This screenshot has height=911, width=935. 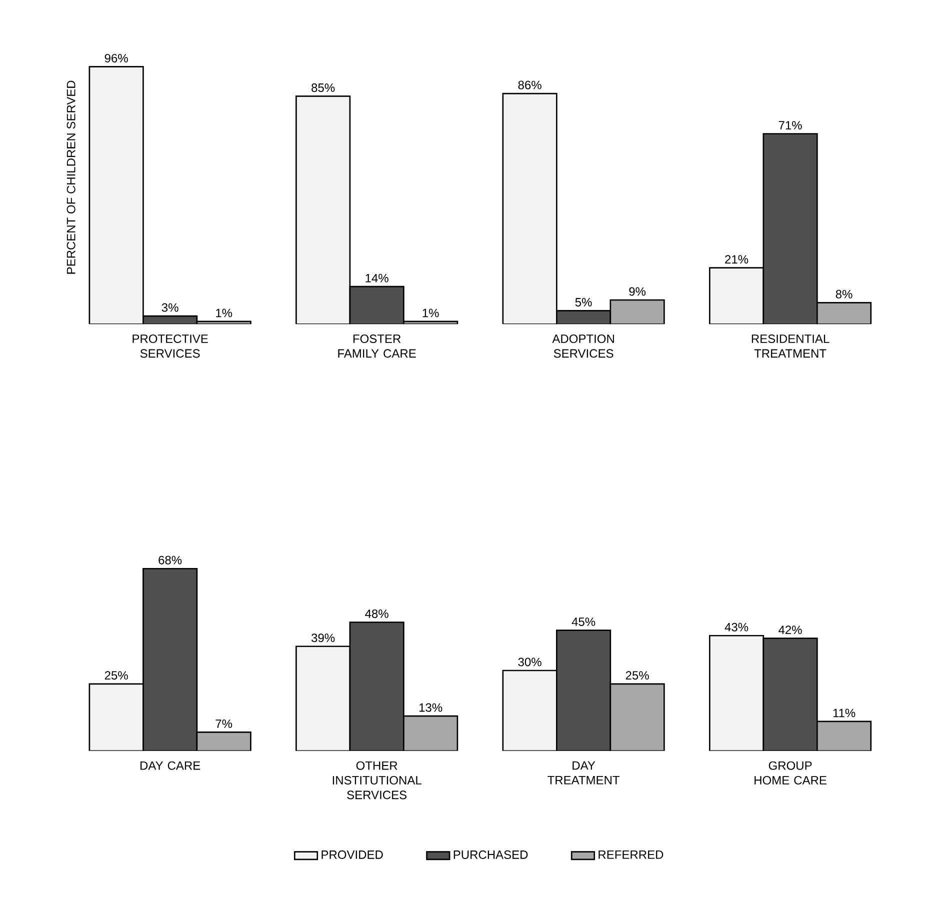 I want to click on data-label: 96%, so click(x=116, y=58).